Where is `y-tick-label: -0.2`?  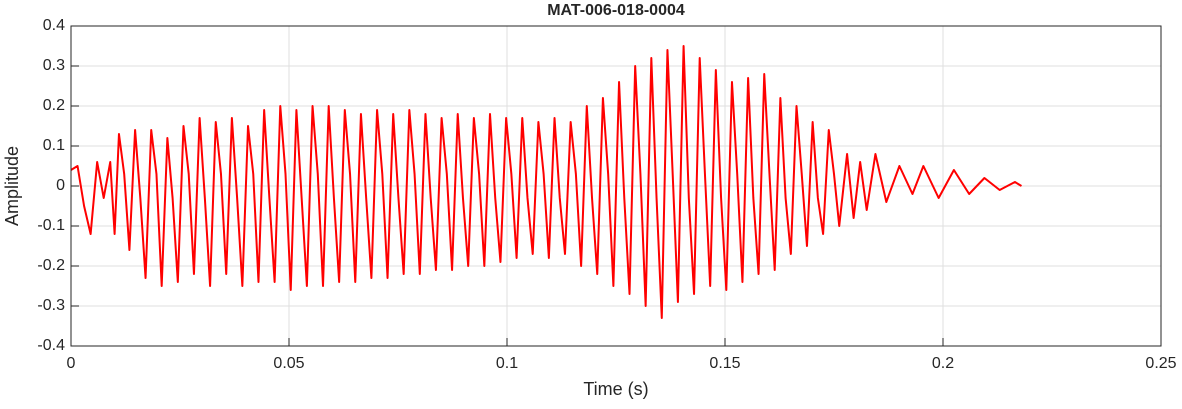
y-tick-label: -0.2 is located at coordinates (51, 265).